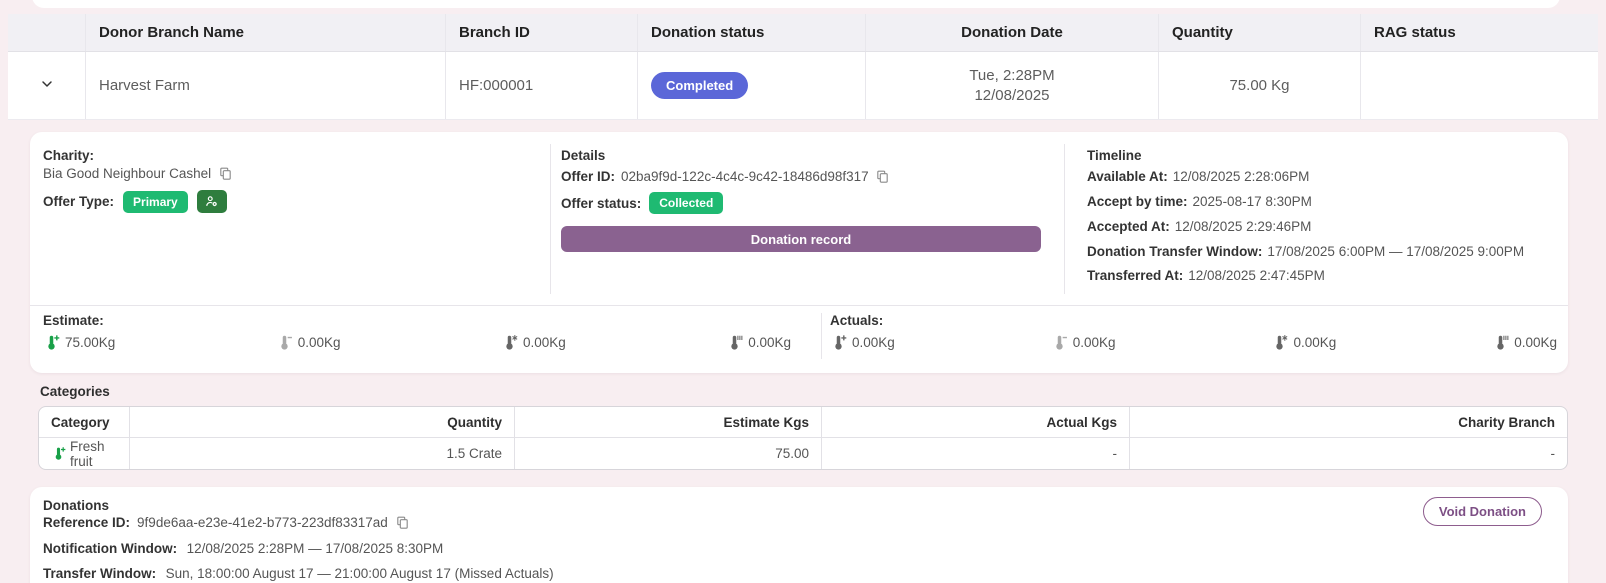  Describe the element at coordinates (80, 422) in the screenshot. I see `header-category: Category` at that location.